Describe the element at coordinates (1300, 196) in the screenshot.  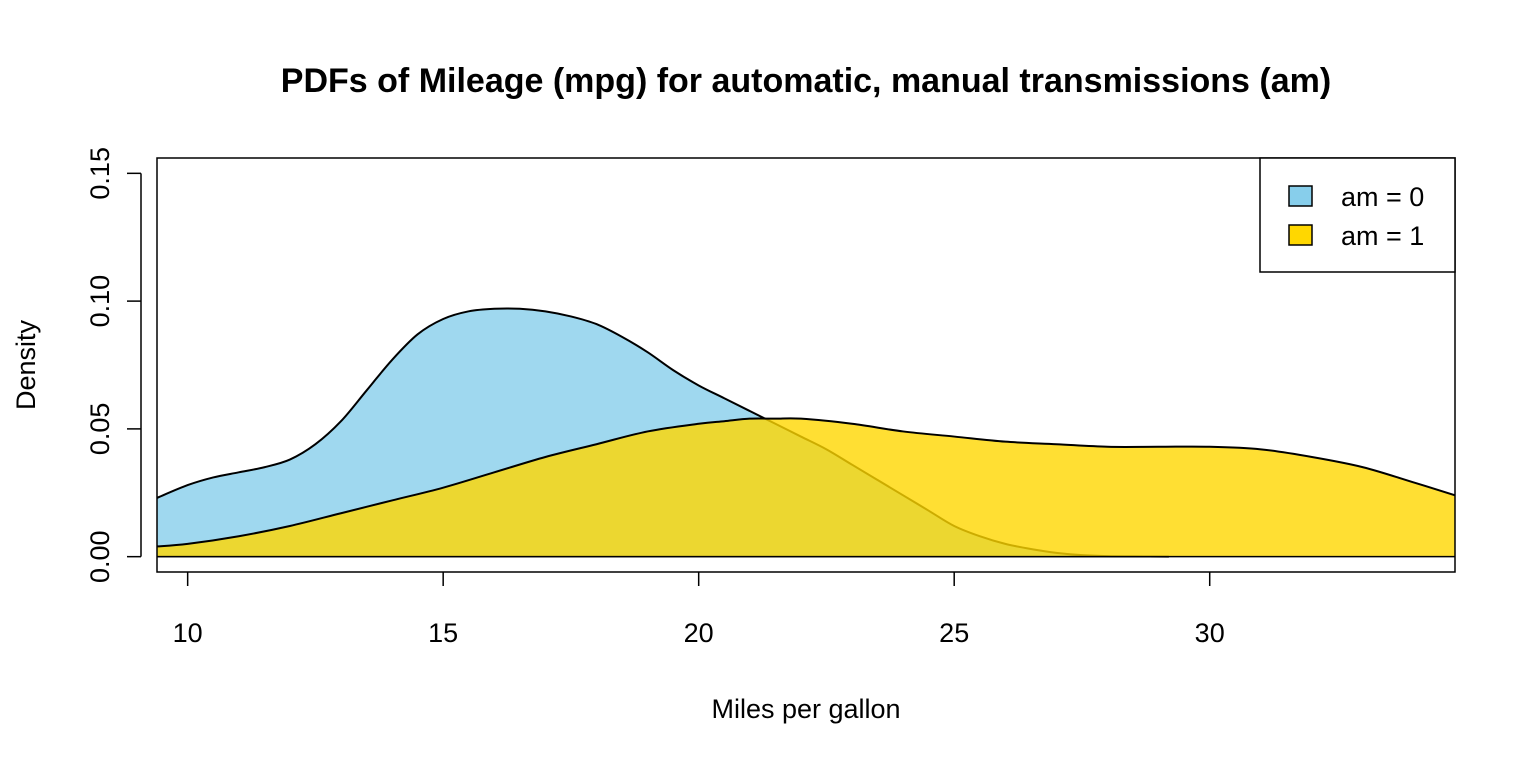
I see `legend-swatch-am0` at that location.